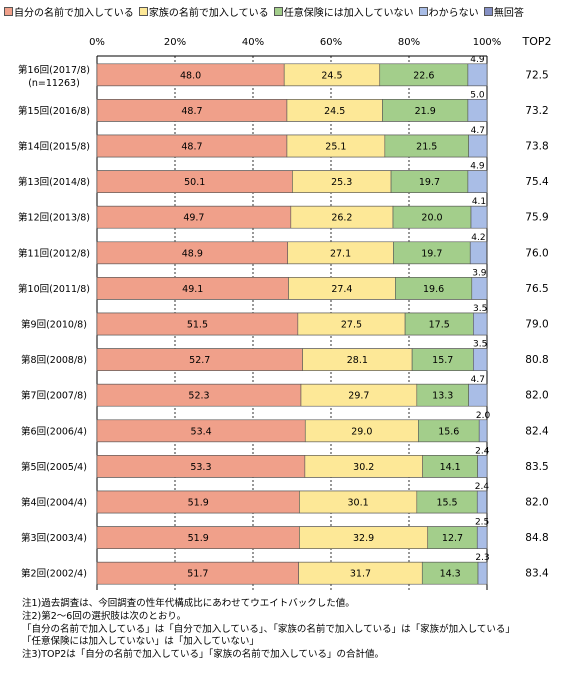  What do you see at coordinates (488, 11) in the screenshot?
I see `legend-swatch-no-answer` at bounding box center [488, 11].